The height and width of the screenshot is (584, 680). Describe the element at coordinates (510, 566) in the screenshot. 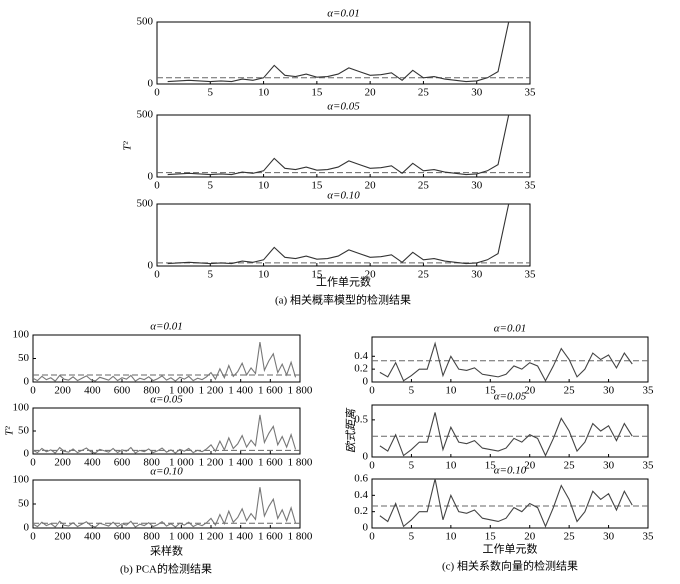

I see `caption: (c) 相关系数向量的检测结果` at that location.